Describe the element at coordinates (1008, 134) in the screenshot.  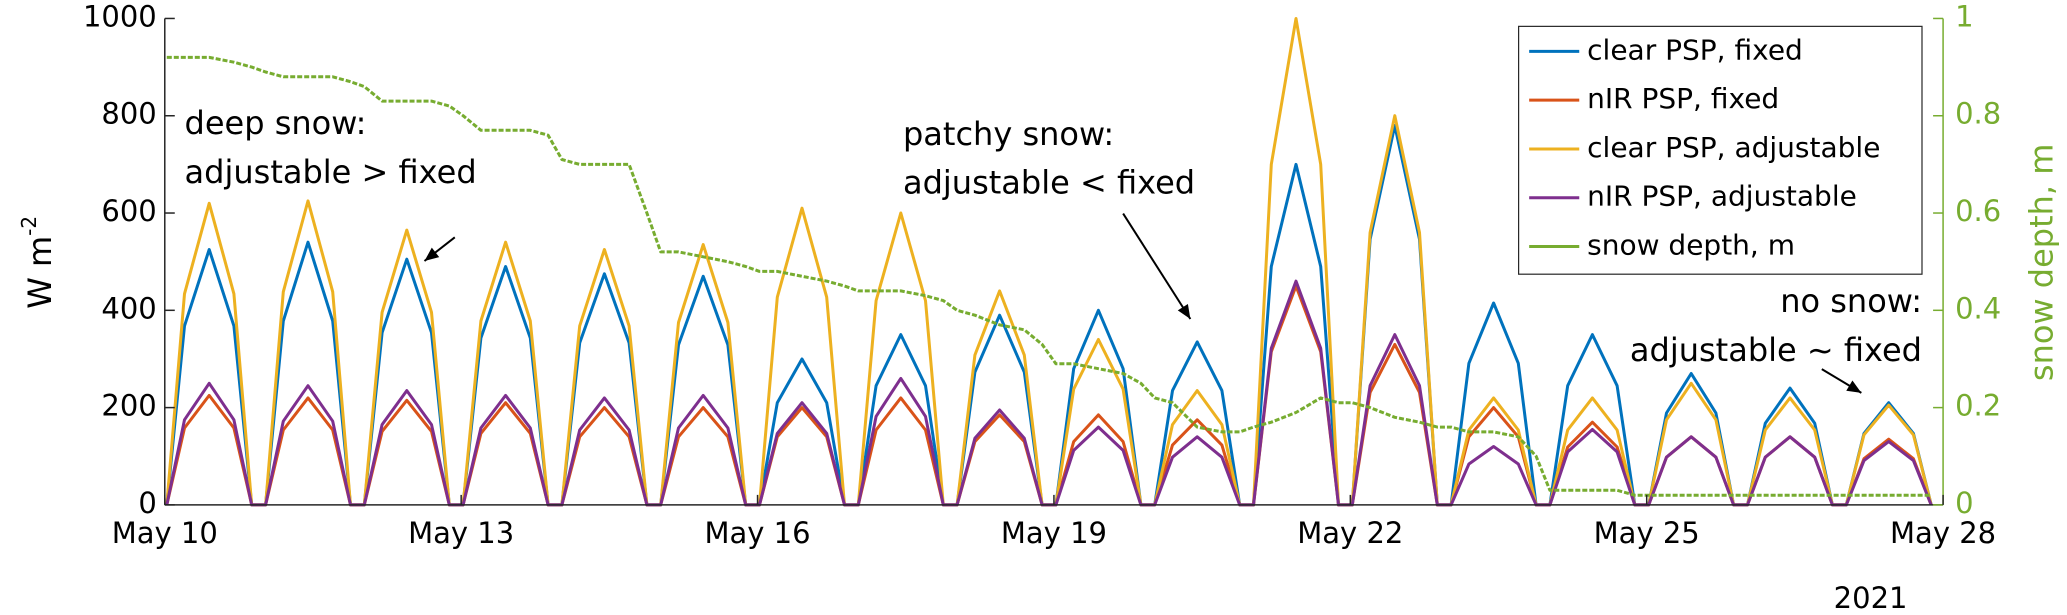
I see `annotation: patchy snow:` at that location.